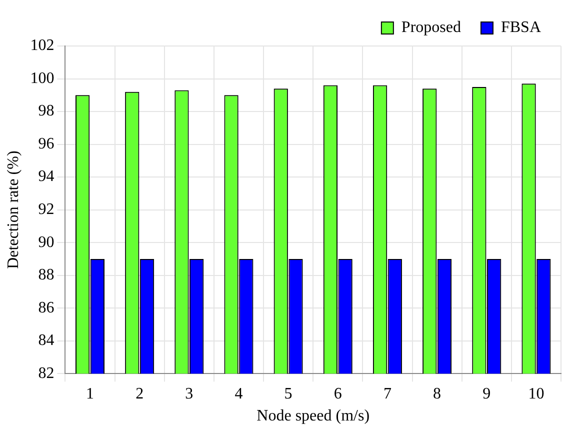 The height and width of the screenshot is (430, 571). I want to click on y-tick-label: 102, so click(42, 45).